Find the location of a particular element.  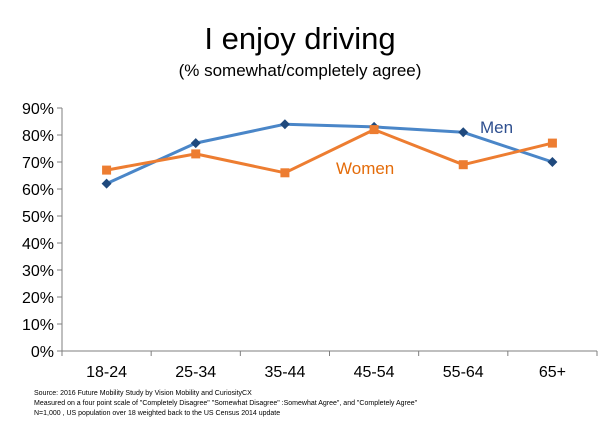

men-series-label: Men is located at coordinates (496, 127).